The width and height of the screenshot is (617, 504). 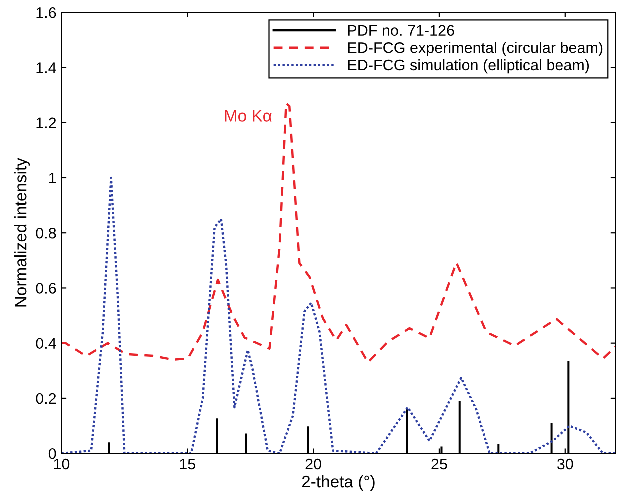 I want to click on x-tick-label: 30, so click(x=565, y=464).